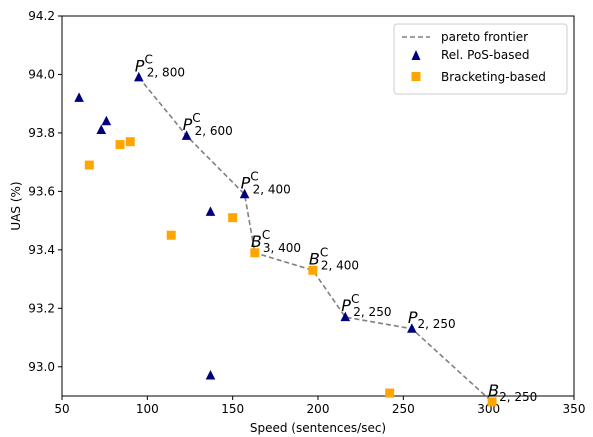  What do you see at coordinates (166, 72) in the screenshot?
I see `annotation-subscript: 2, 800` at bounding box center [166, 72].